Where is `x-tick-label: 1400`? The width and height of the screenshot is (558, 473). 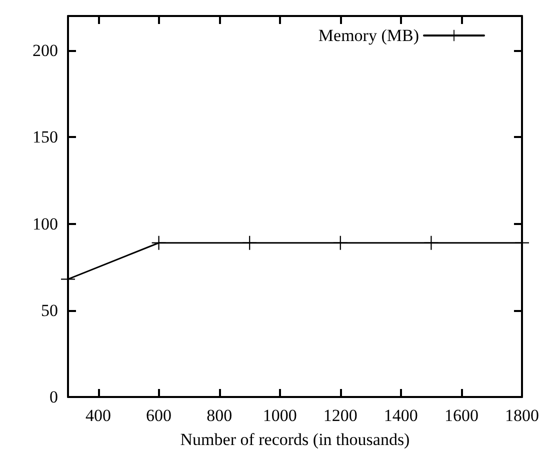
x-tick-label: 1400 is located at coordinates (401, 415).